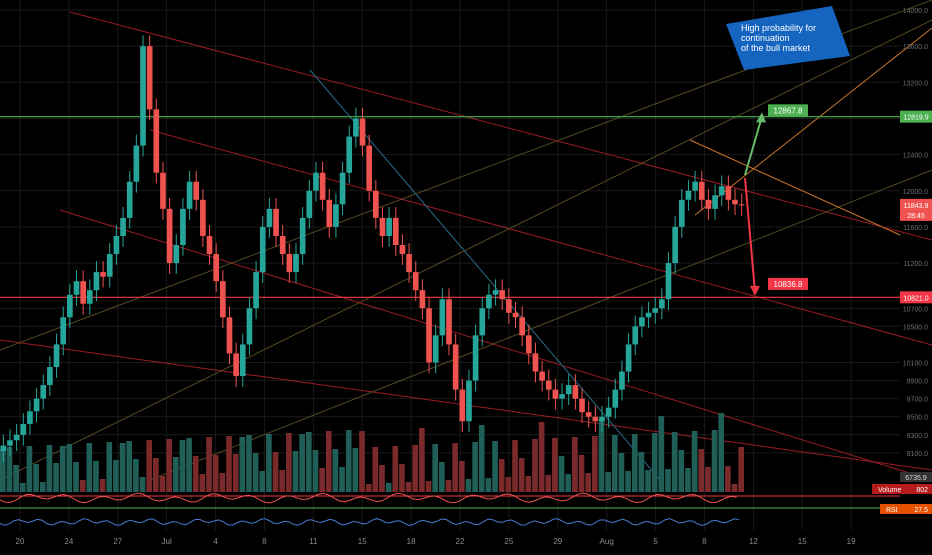  I want to click on volume-ma-box, so click(916, 477).